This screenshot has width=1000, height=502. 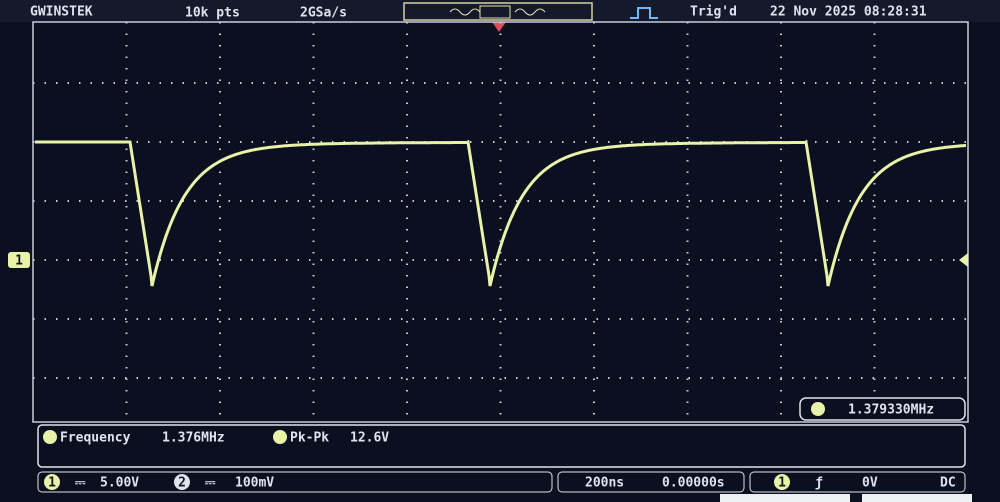 I want to click on trigger-source: 1, so click(x=782, y=483).